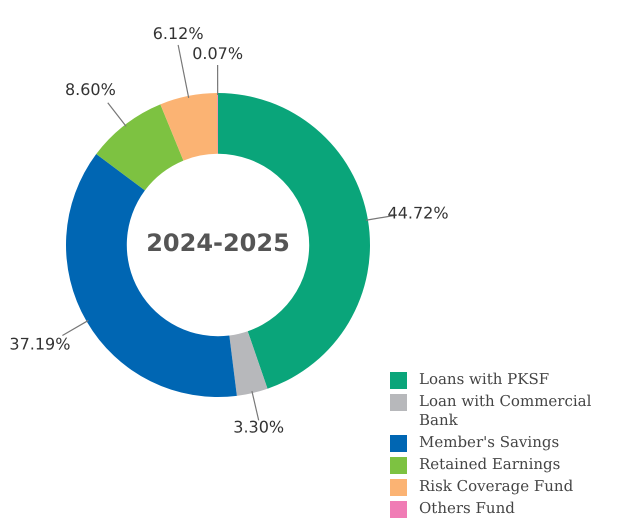  I want to click on data-label: 6.12%, so click(178, 34).